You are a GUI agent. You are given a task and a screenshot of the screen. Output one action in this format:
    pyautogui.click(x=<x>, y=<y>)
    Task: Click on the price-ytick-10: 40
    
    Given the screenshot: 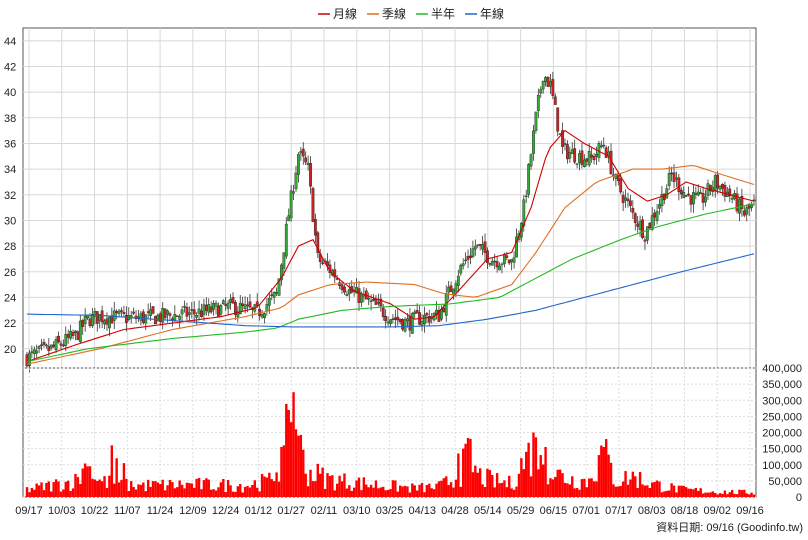 What is the action you would take?
    pyautogui.click(x=10, y=93)
    